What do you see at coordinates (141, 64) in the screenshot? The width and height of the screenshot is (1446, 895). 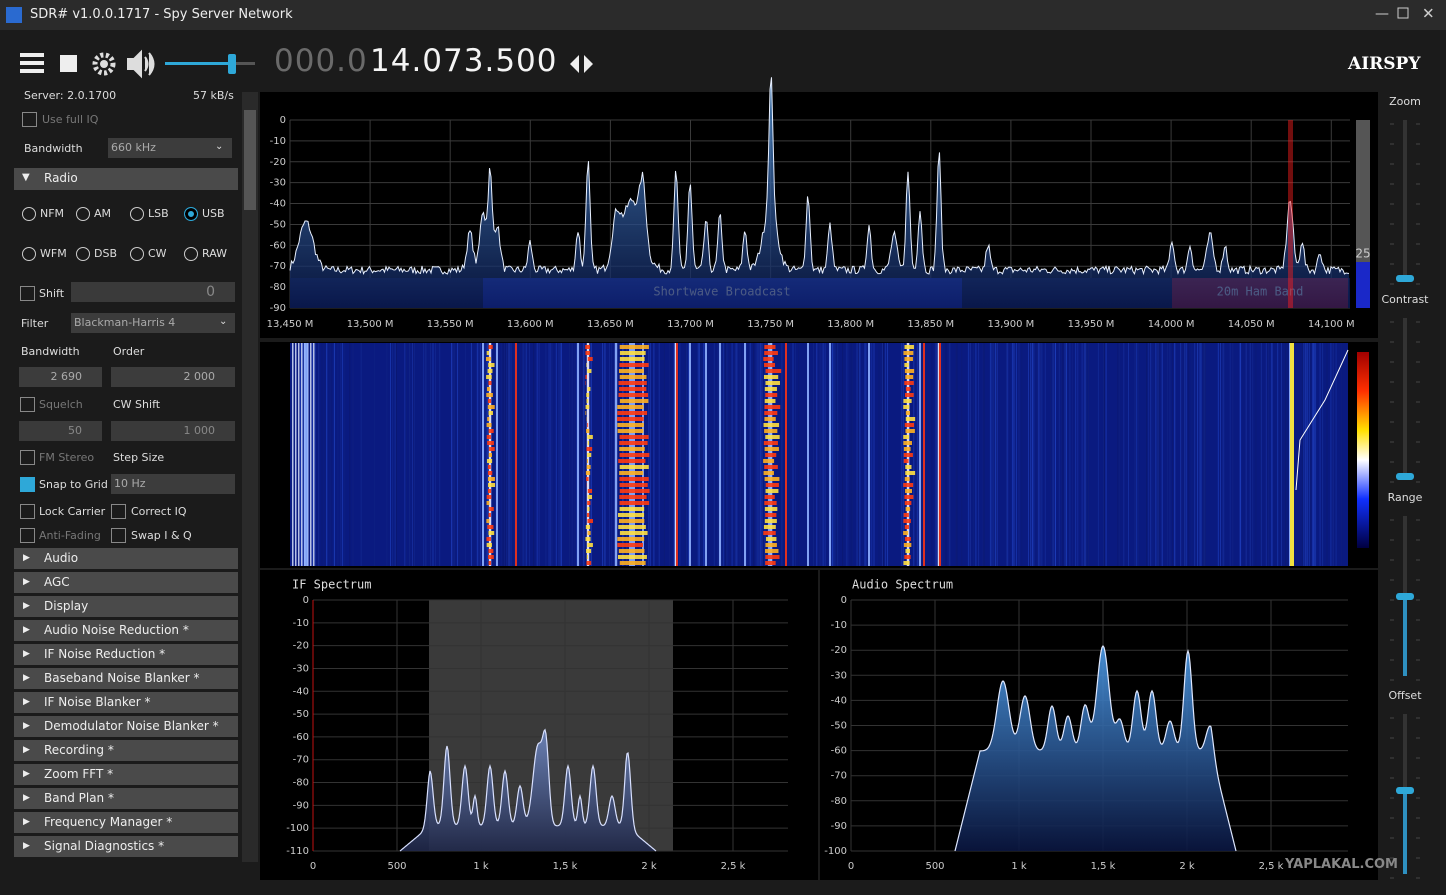 I see `volume-button` at bounding box center [141, 64].